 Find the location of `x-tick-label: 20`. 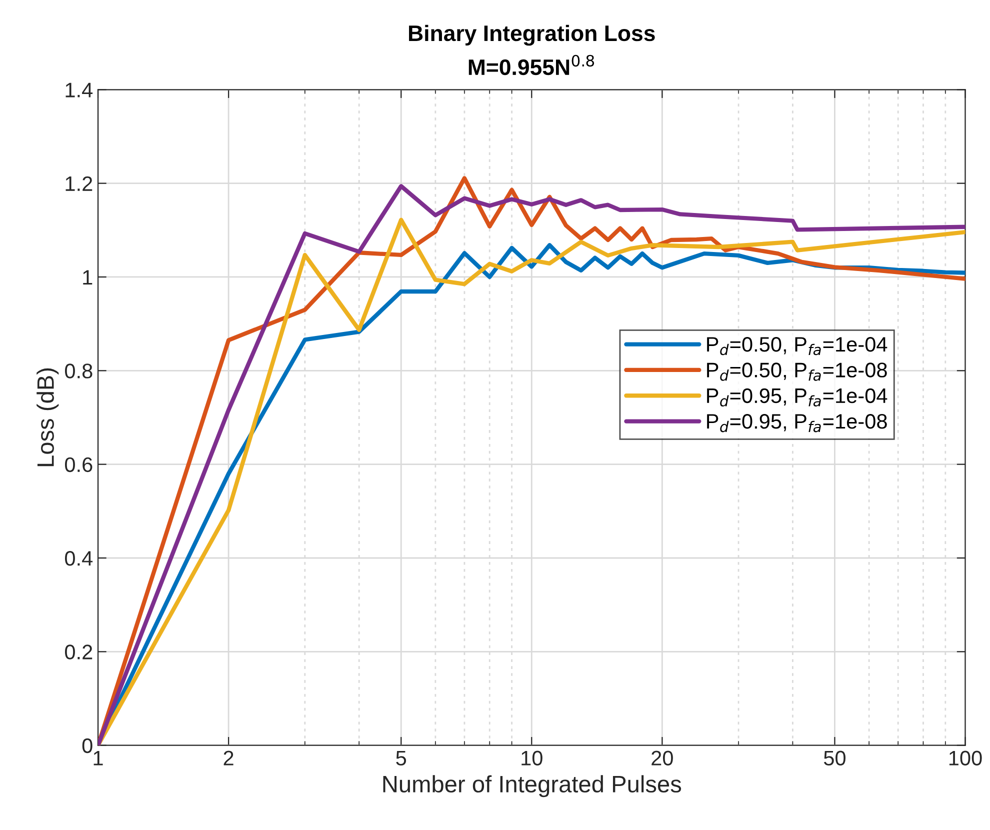

x-tick-label: 20 is located at coordinates (662, 758).